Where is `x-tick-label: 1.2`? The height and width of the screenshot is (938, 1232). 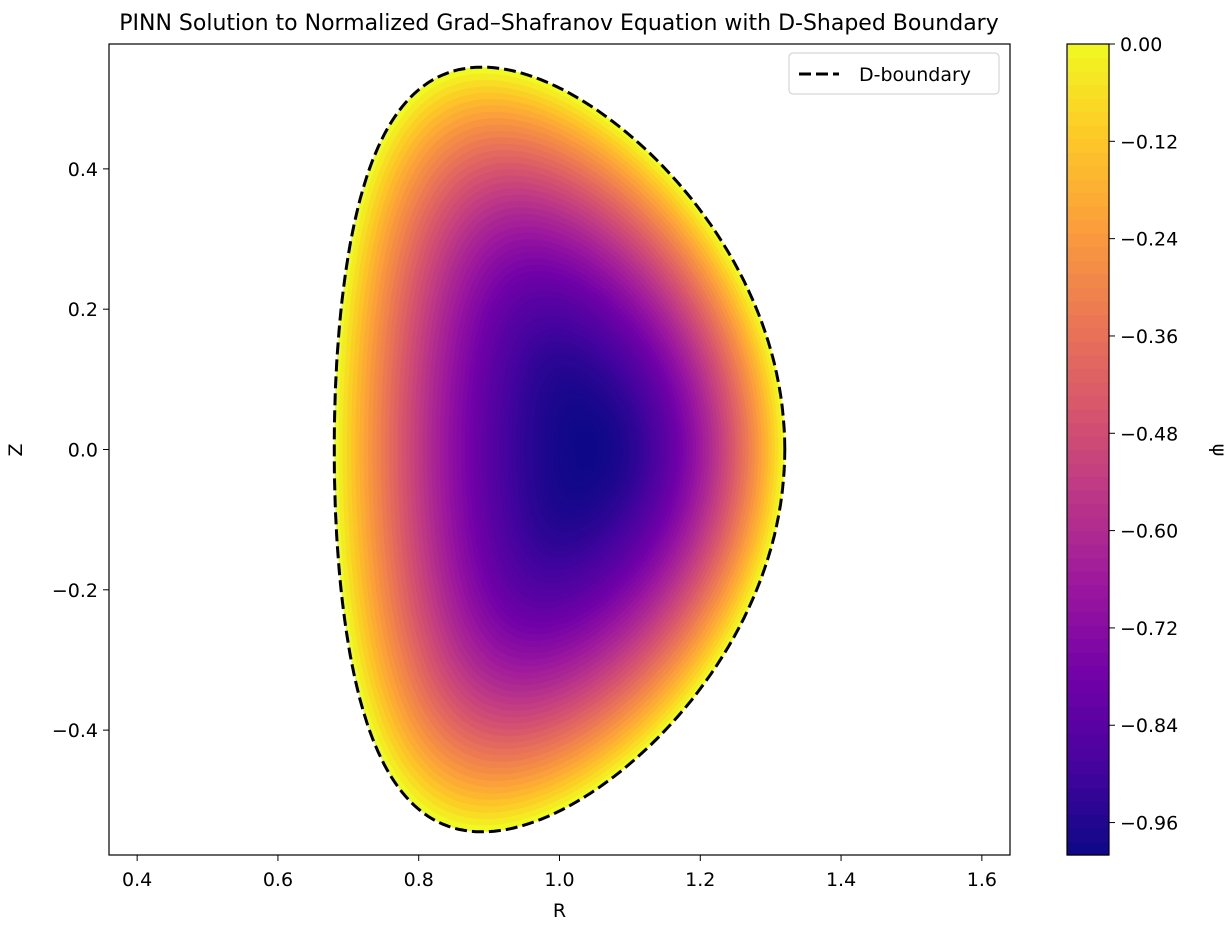
x-tick-label: 1.2 is located at coordinates (700, 880).